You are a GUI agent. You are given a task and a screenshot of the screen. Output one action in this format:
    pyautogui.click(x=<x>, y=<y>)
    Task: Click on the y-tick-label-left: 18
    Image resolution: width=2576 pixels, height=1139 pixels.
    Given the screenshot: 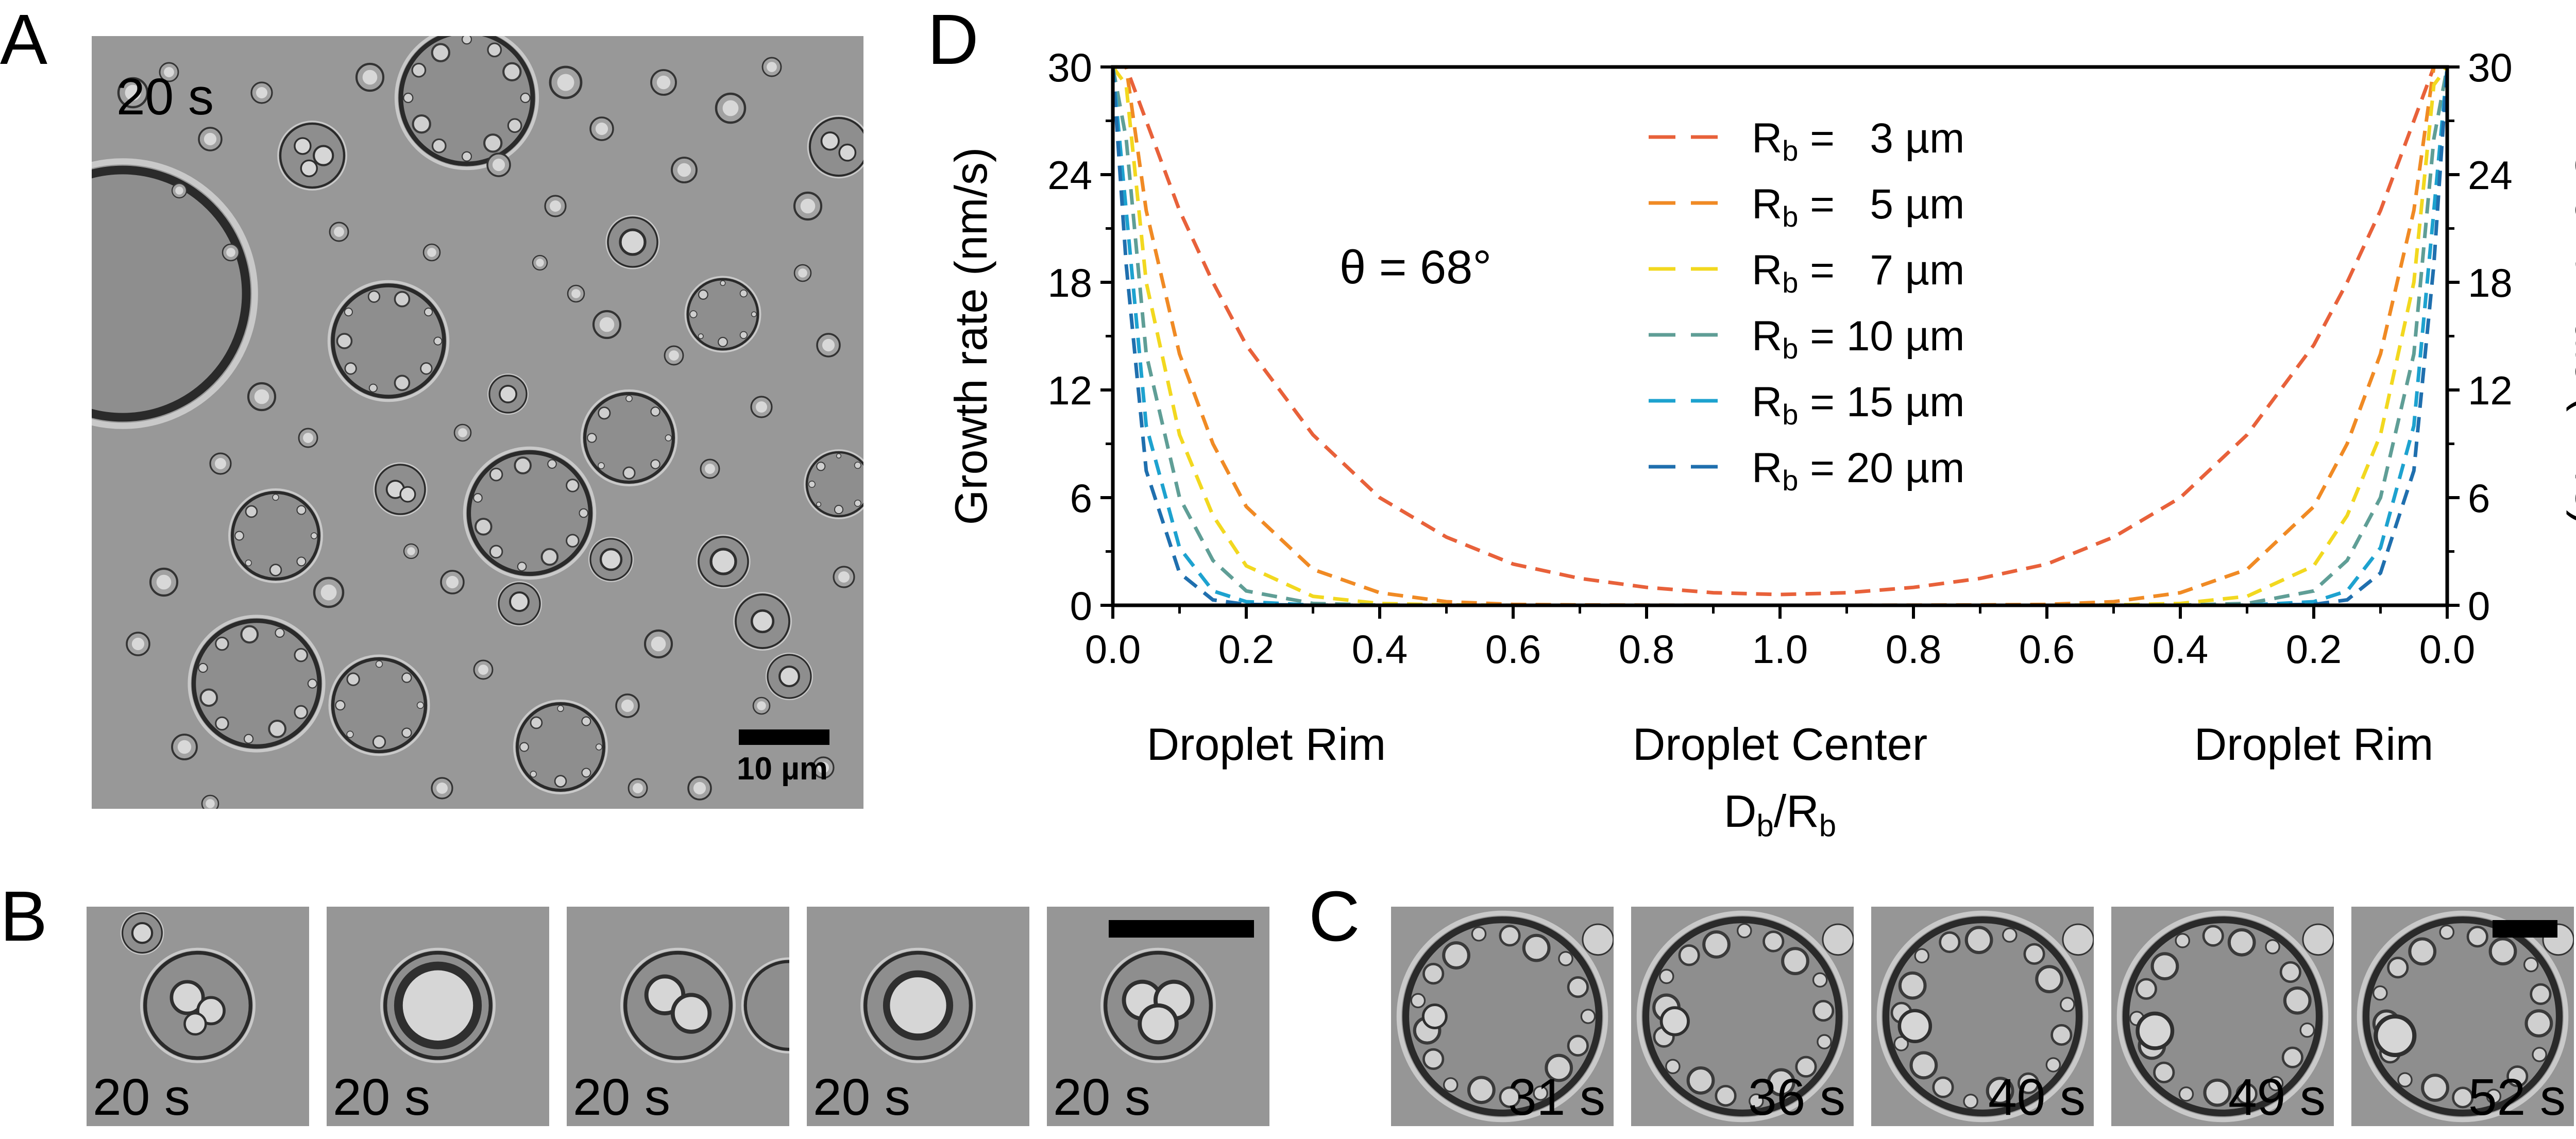 What is the action you would take?
    pyautogui.click(x=1069, y=282)
    